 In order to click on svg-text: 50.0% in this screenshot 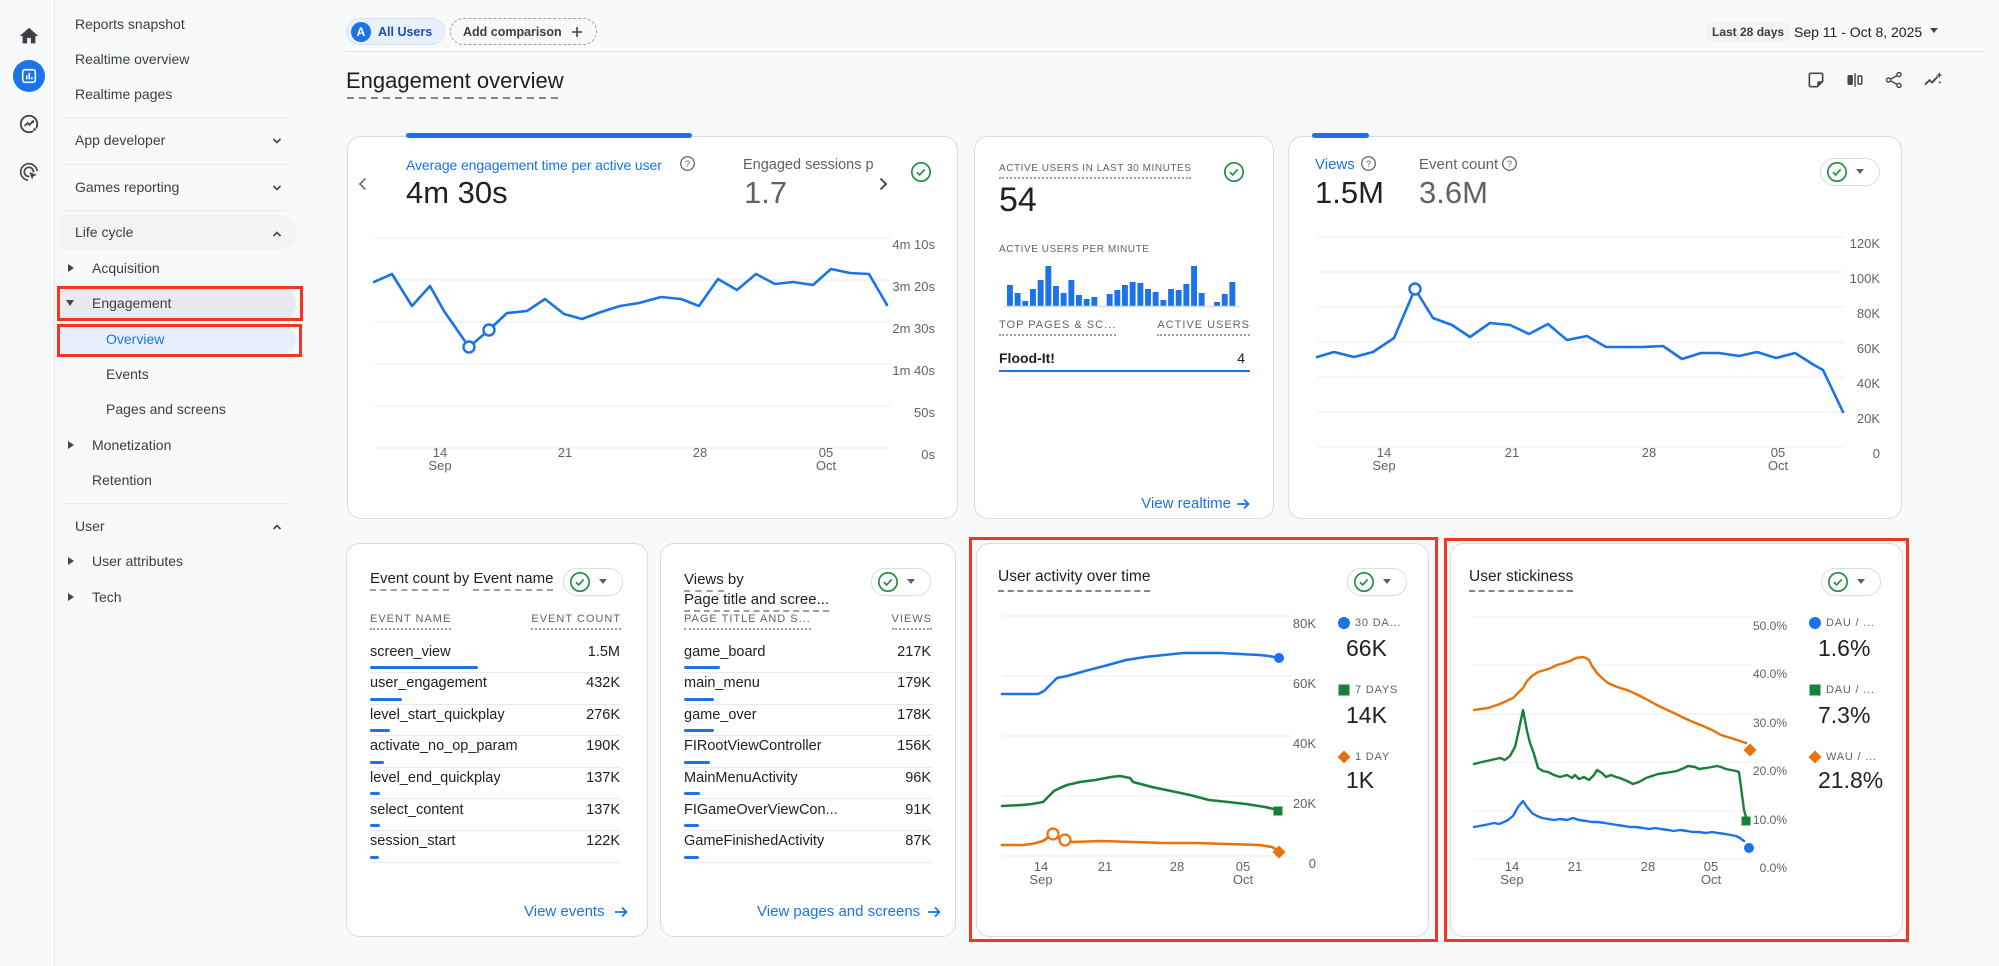, I will do `click(1770, 626)`.